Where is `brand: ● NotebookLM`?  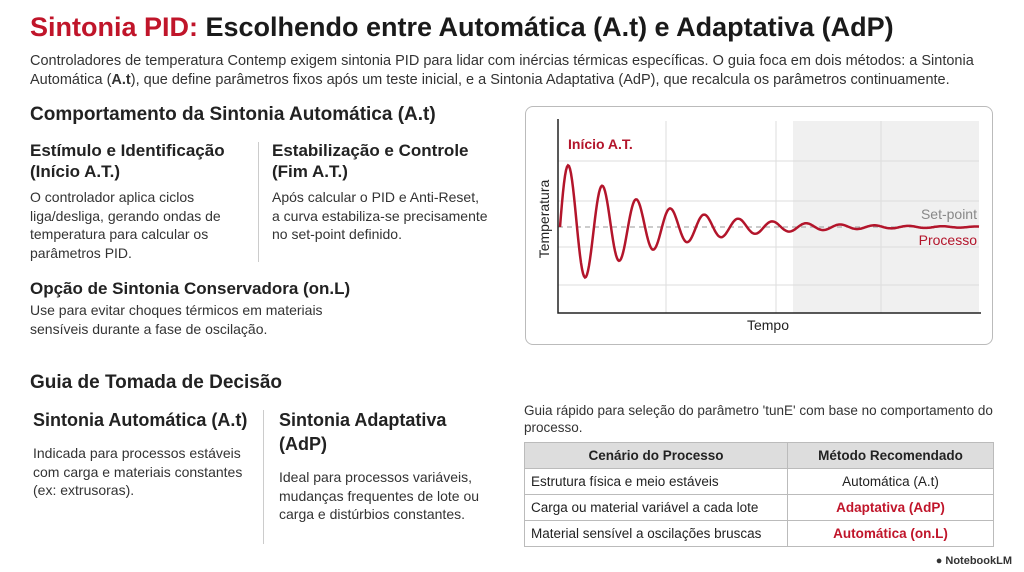 brand: ● NotebookLM is located at coordinates (973, 561).